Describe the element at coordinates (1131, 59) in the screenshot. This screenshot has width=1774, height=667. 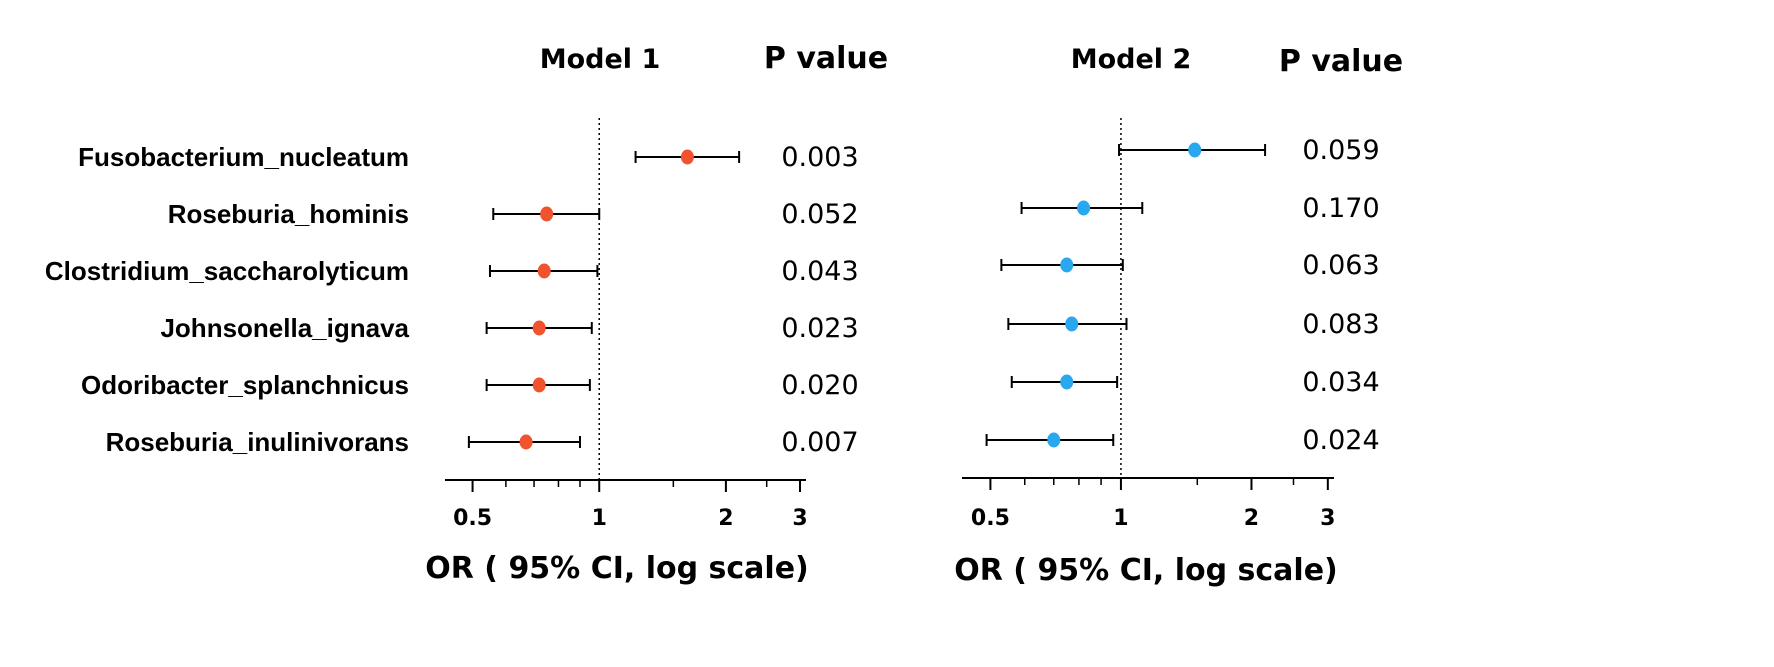
I see `model-2-title: Model 2` at that location.